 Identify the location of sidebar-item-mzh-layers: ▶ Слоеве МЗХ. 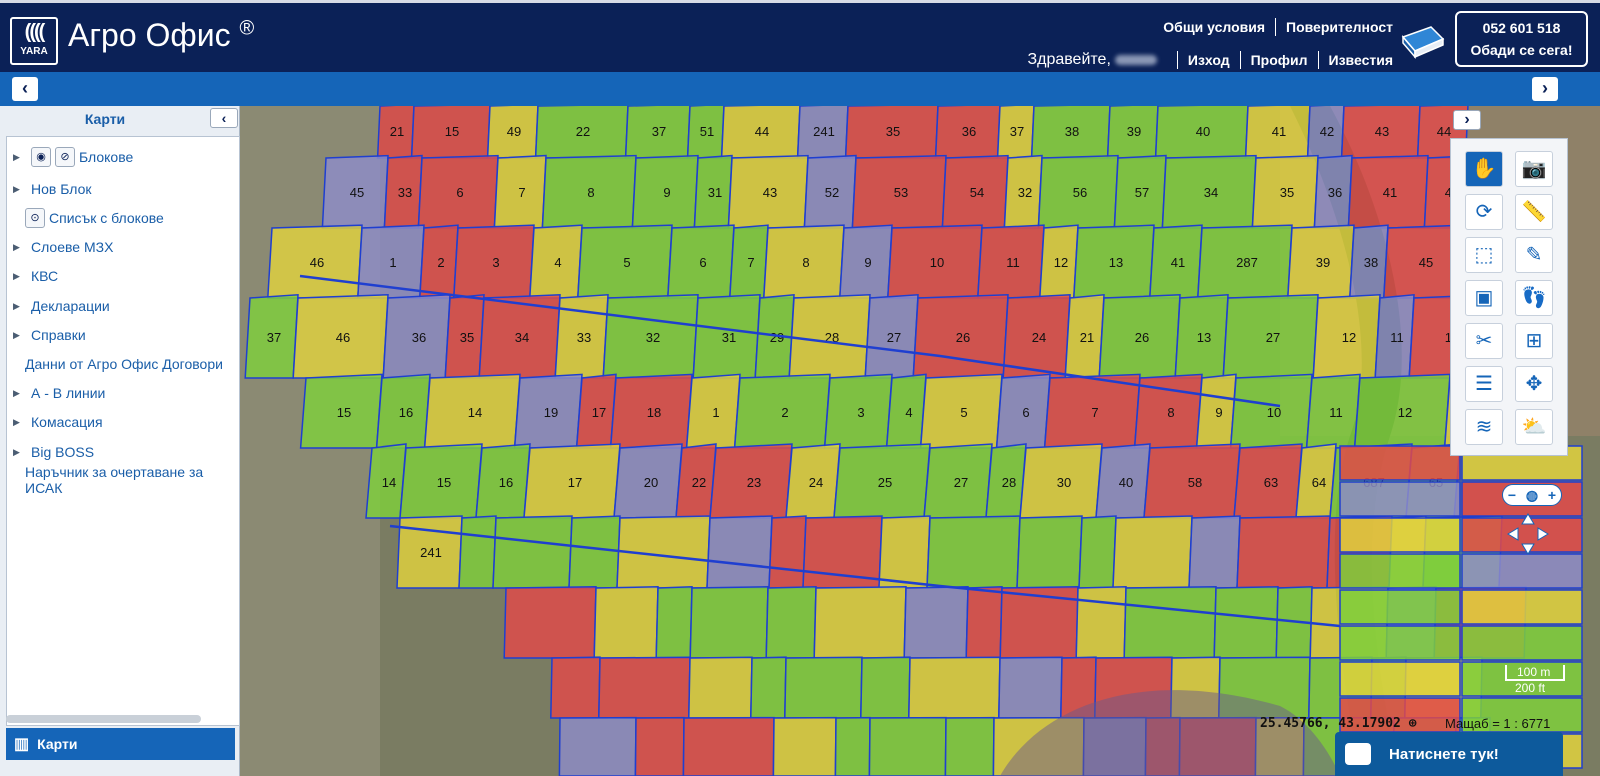
(60, 247).